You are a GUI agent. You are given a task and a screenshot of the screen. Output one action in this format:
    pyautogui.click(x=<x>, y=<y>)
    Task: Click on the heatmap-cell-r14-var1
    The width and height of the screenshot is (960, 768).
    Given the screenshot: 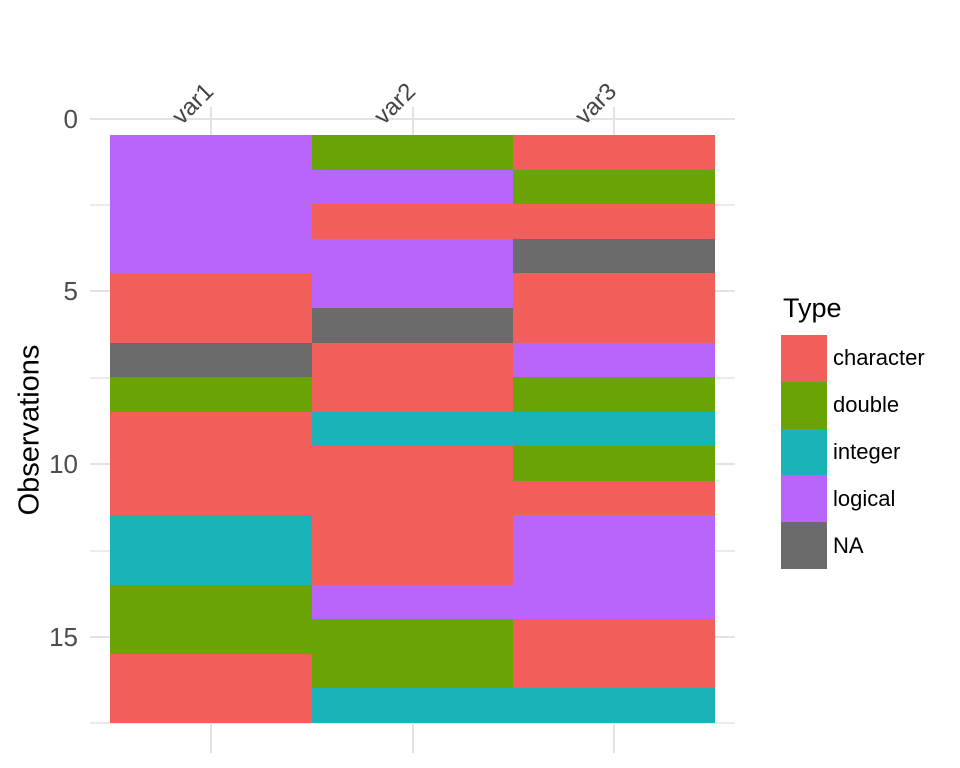 What is the action you would take?
    pyautogui.click(x=211, y=602)
    